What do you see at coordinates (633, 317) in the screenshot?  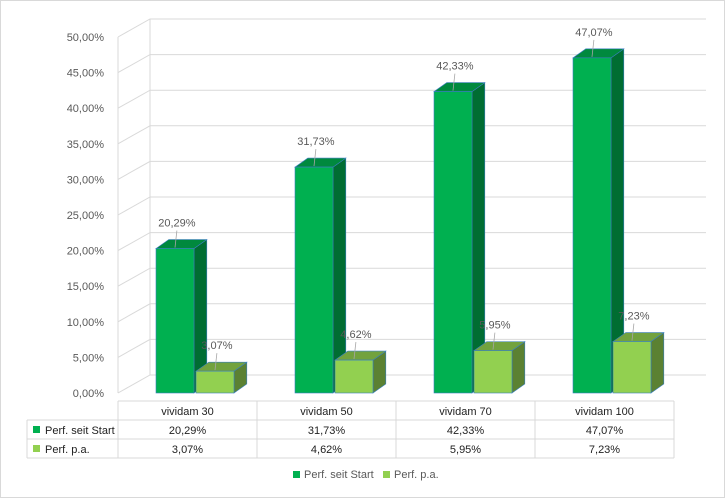 I see `data-label: 7,23%` at bounding box center [633, 317].